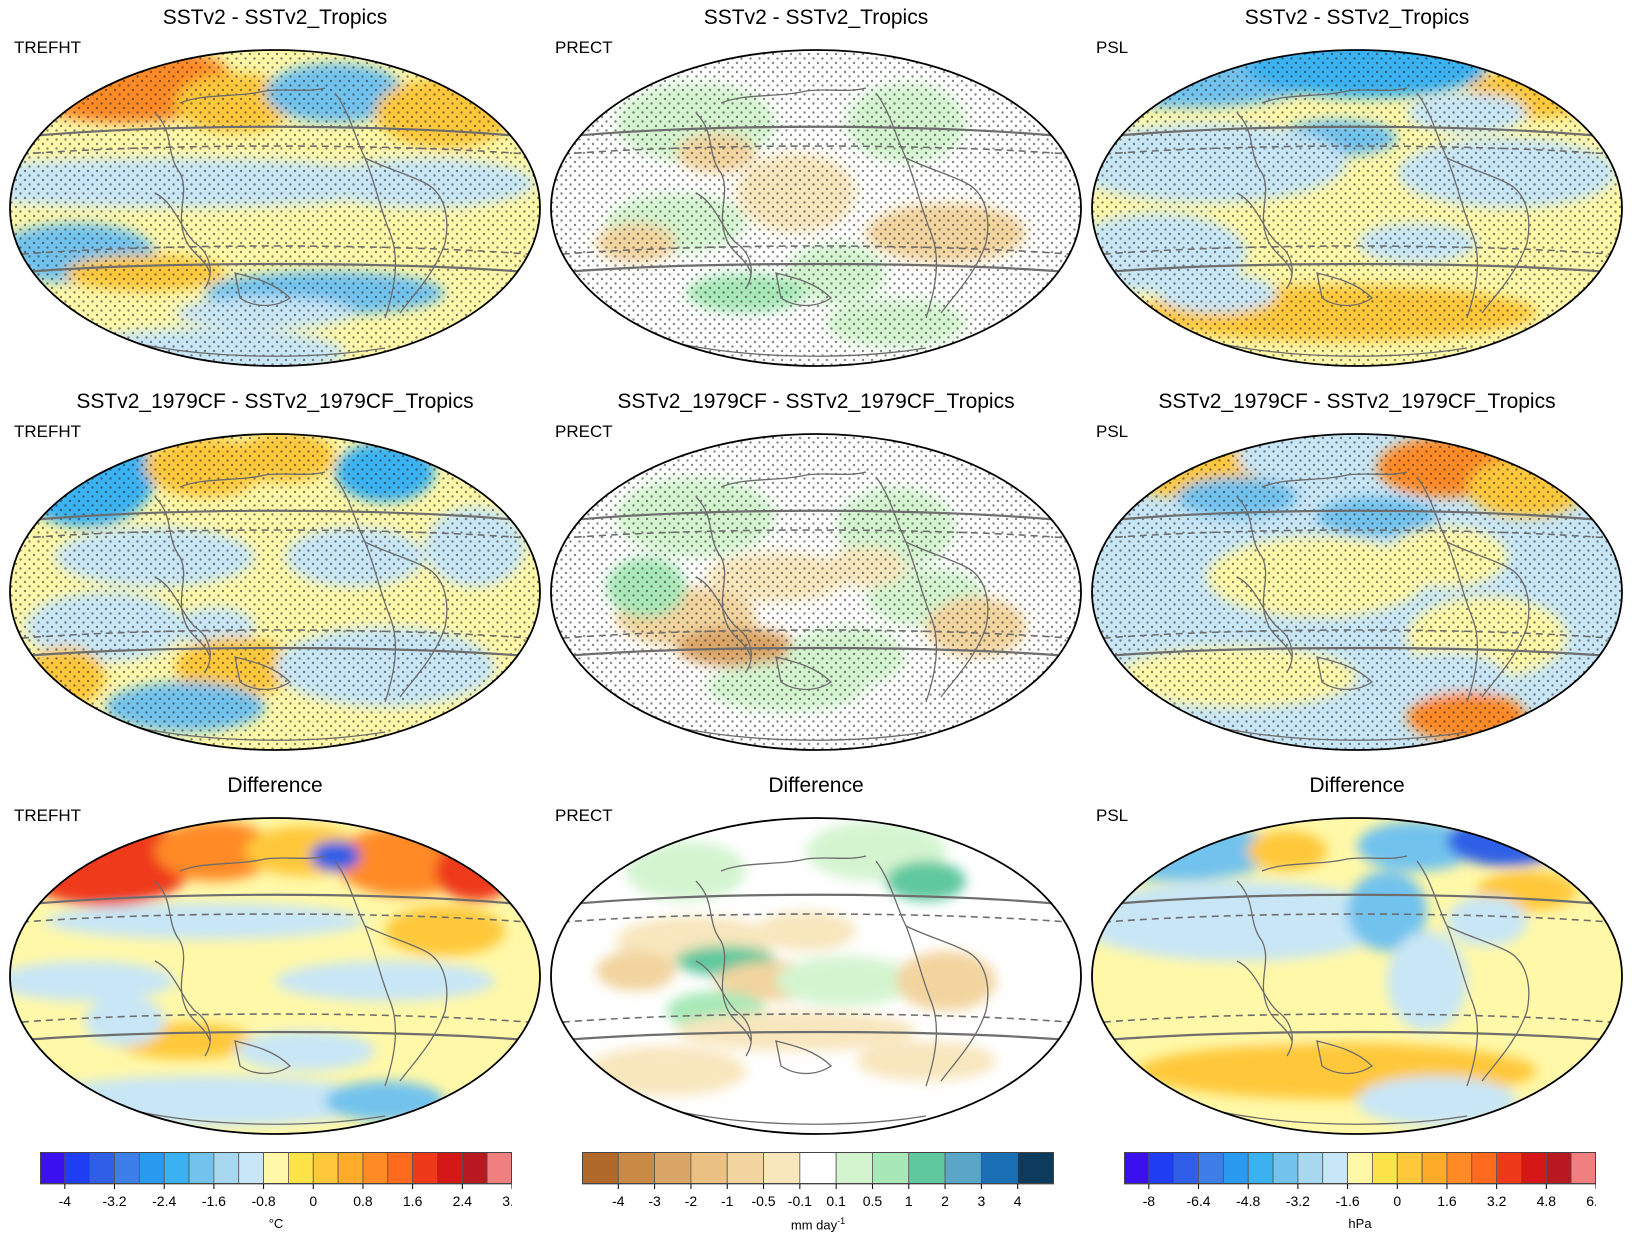 The height and width of the screenshot is (1245, 1632). I want to click on colorbar-tick-label: 0.8, so click(363, 1201).